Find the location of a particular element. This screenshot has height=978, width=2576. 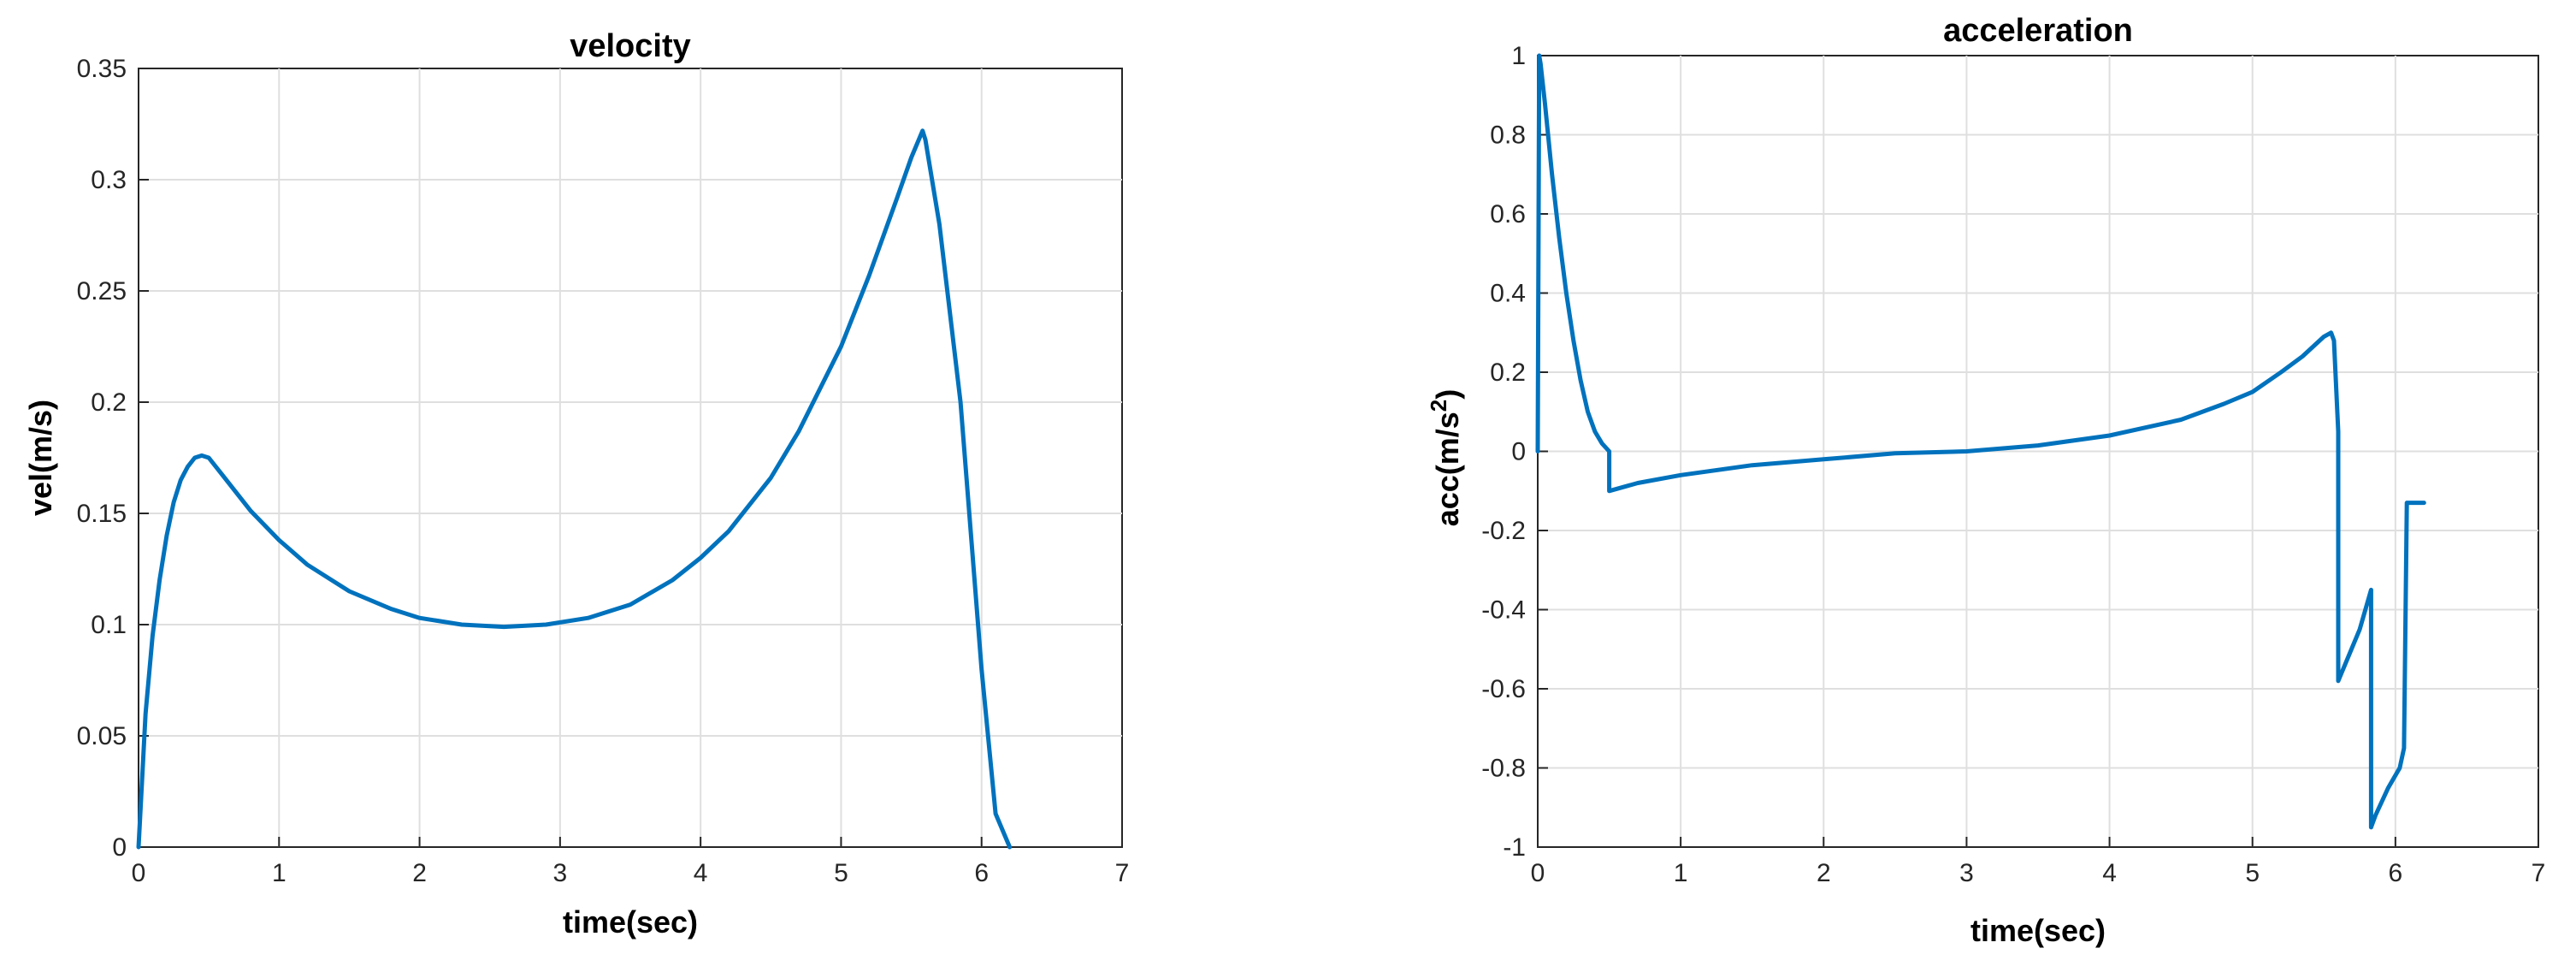

acceleration-x-tick-label: 7 is located at coordinates (2539, 873).